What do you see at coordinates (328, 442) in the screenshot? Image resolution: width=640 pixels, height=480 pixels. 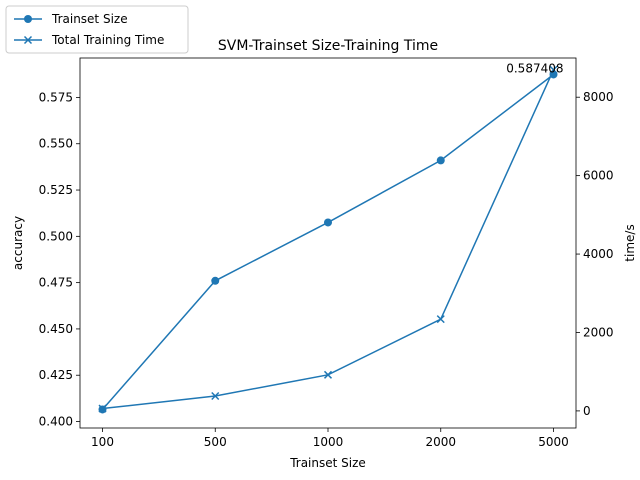 I see `x-tick-label: 1000` at bounding box center [328, 442].